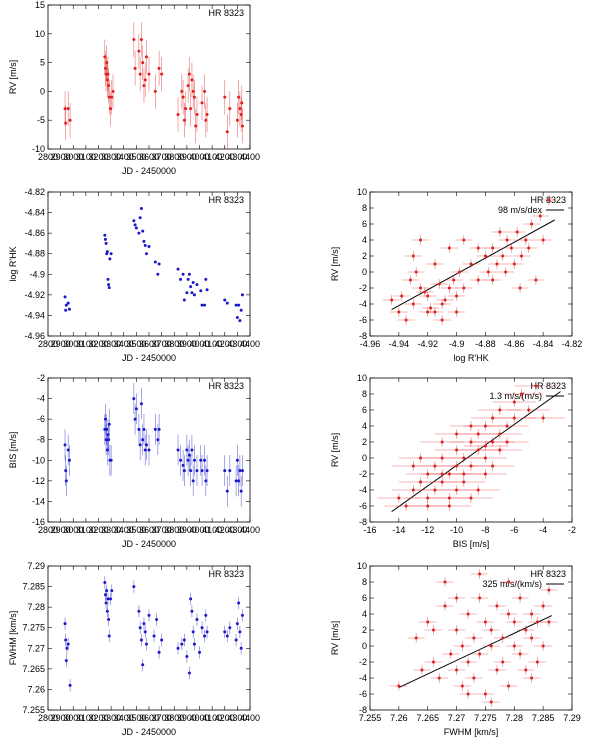 This screenshot has height=741, width=600. I want to click on x-tick-label: 3800, so click(174, 530).